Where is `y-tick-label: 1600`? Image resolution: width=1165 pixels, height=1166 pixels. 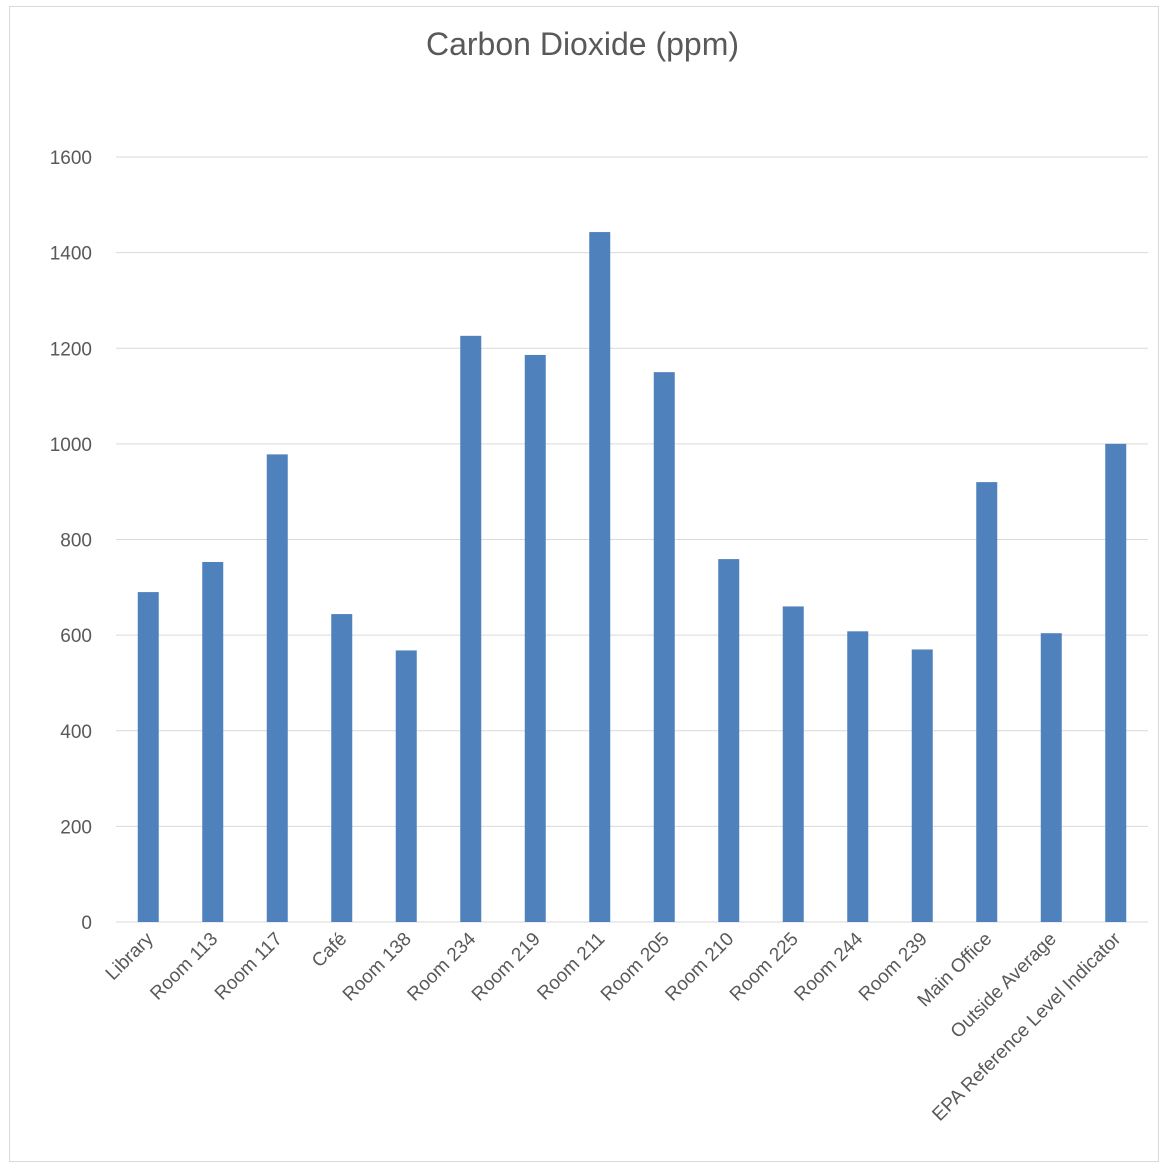
y-tick-label: 1600 is located at coordinates (71, 158).